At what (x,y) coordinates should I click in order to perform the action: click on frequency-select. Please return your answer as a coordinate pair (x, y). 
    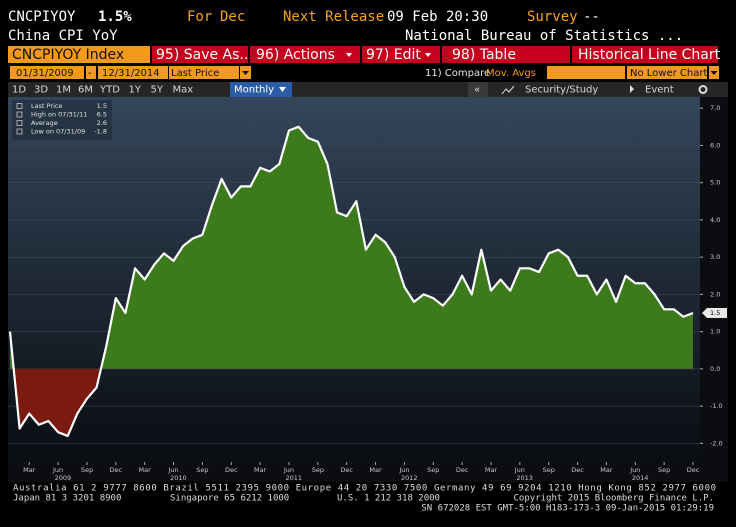
    Looking at the image, I should click on (261, 89).